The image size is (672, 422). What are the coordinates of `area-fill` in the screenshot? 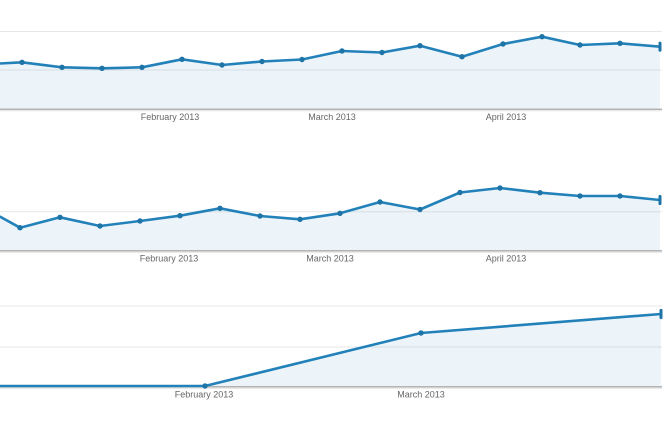 It's located at (330, 219).